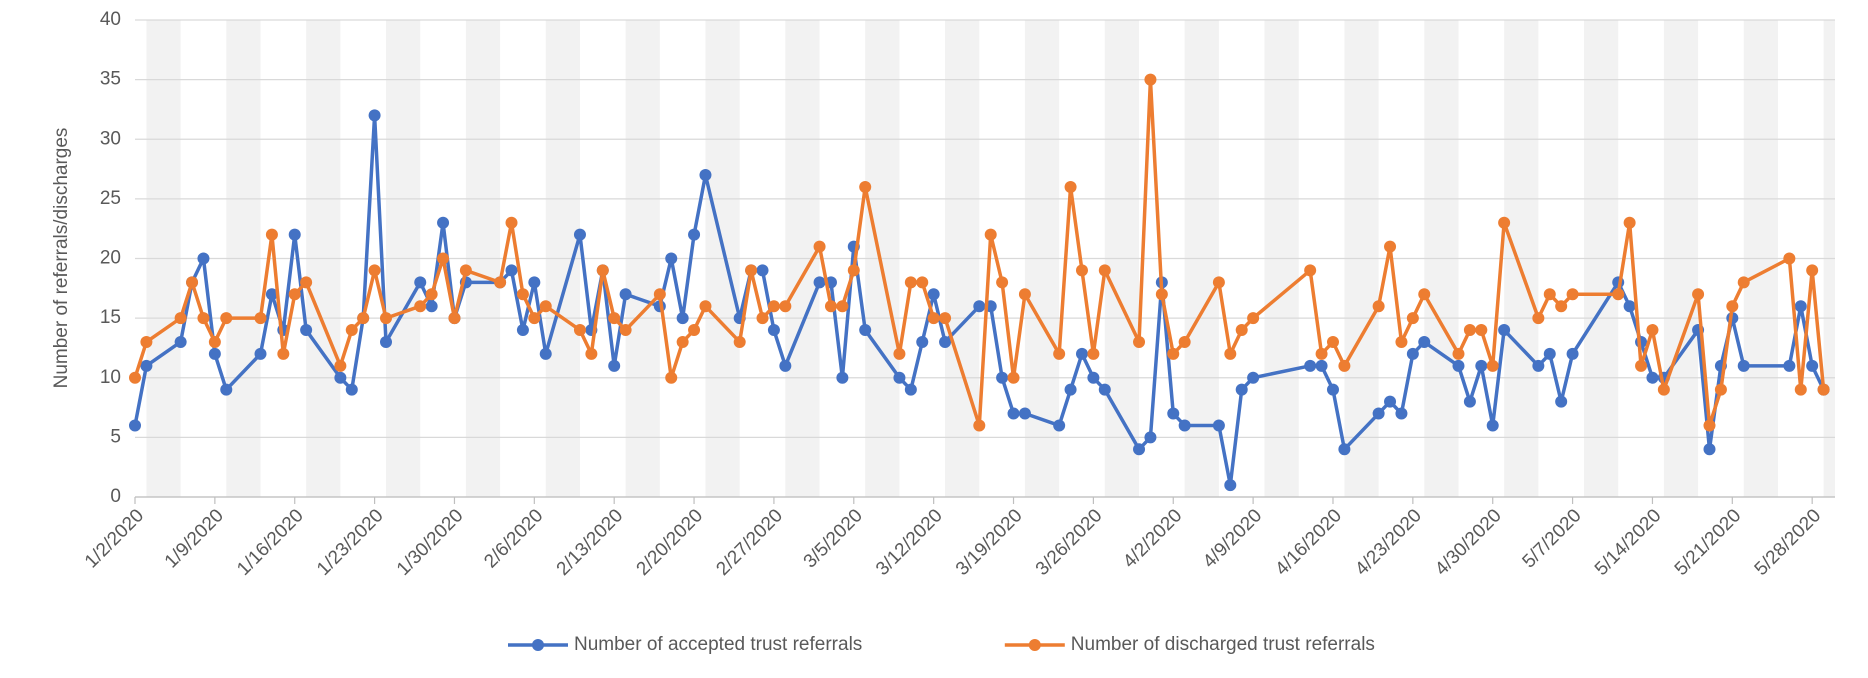 The image size is (1868, 678). I want to click on x-tick-label: 4/9/2020, so click(1232, 538).